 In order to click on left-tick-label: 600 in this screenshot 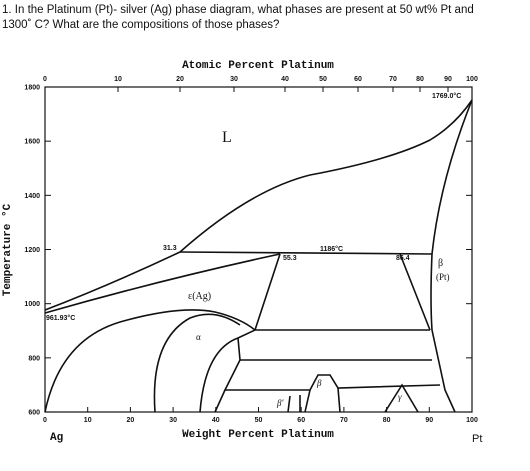, I will do `click(34, 413)`.